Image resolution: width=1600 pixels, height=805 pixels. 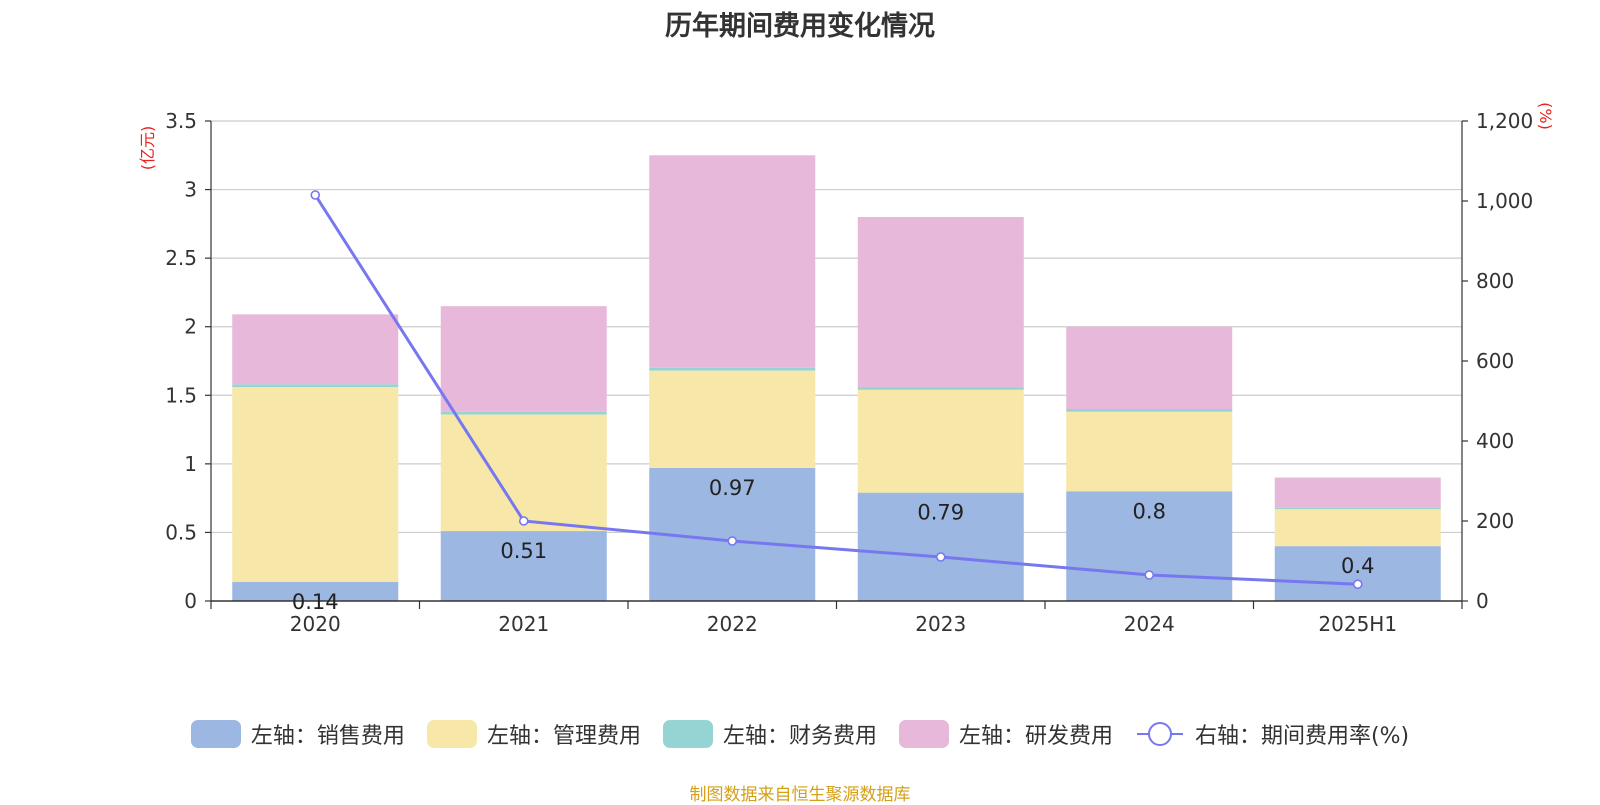 I want to click on left-tick-label: 1.5, so click(x=181, y=395).